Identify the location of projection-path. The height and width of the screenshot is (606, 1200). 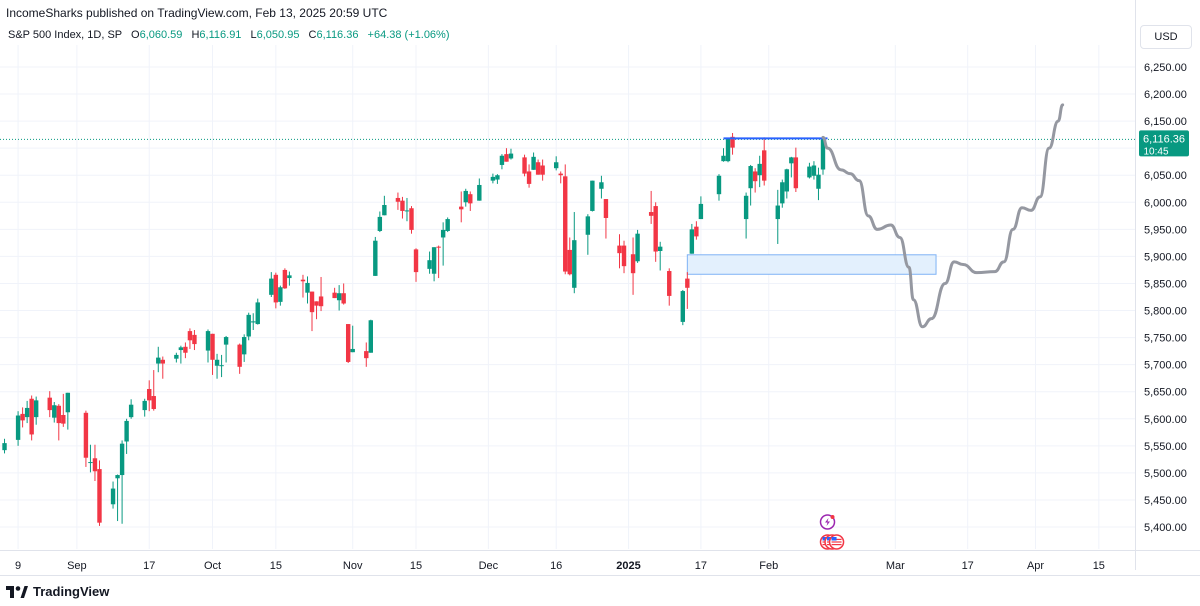
(943, 216).